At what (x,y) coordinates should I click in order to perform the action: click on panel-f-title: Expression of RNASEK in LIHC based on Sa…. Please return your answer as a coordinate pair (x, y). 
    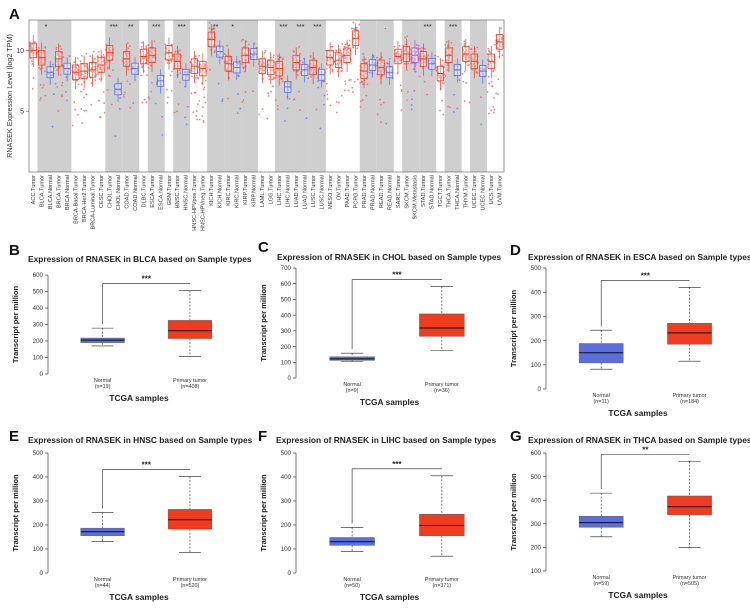
    Looking at the image, I should click on (386, 440).